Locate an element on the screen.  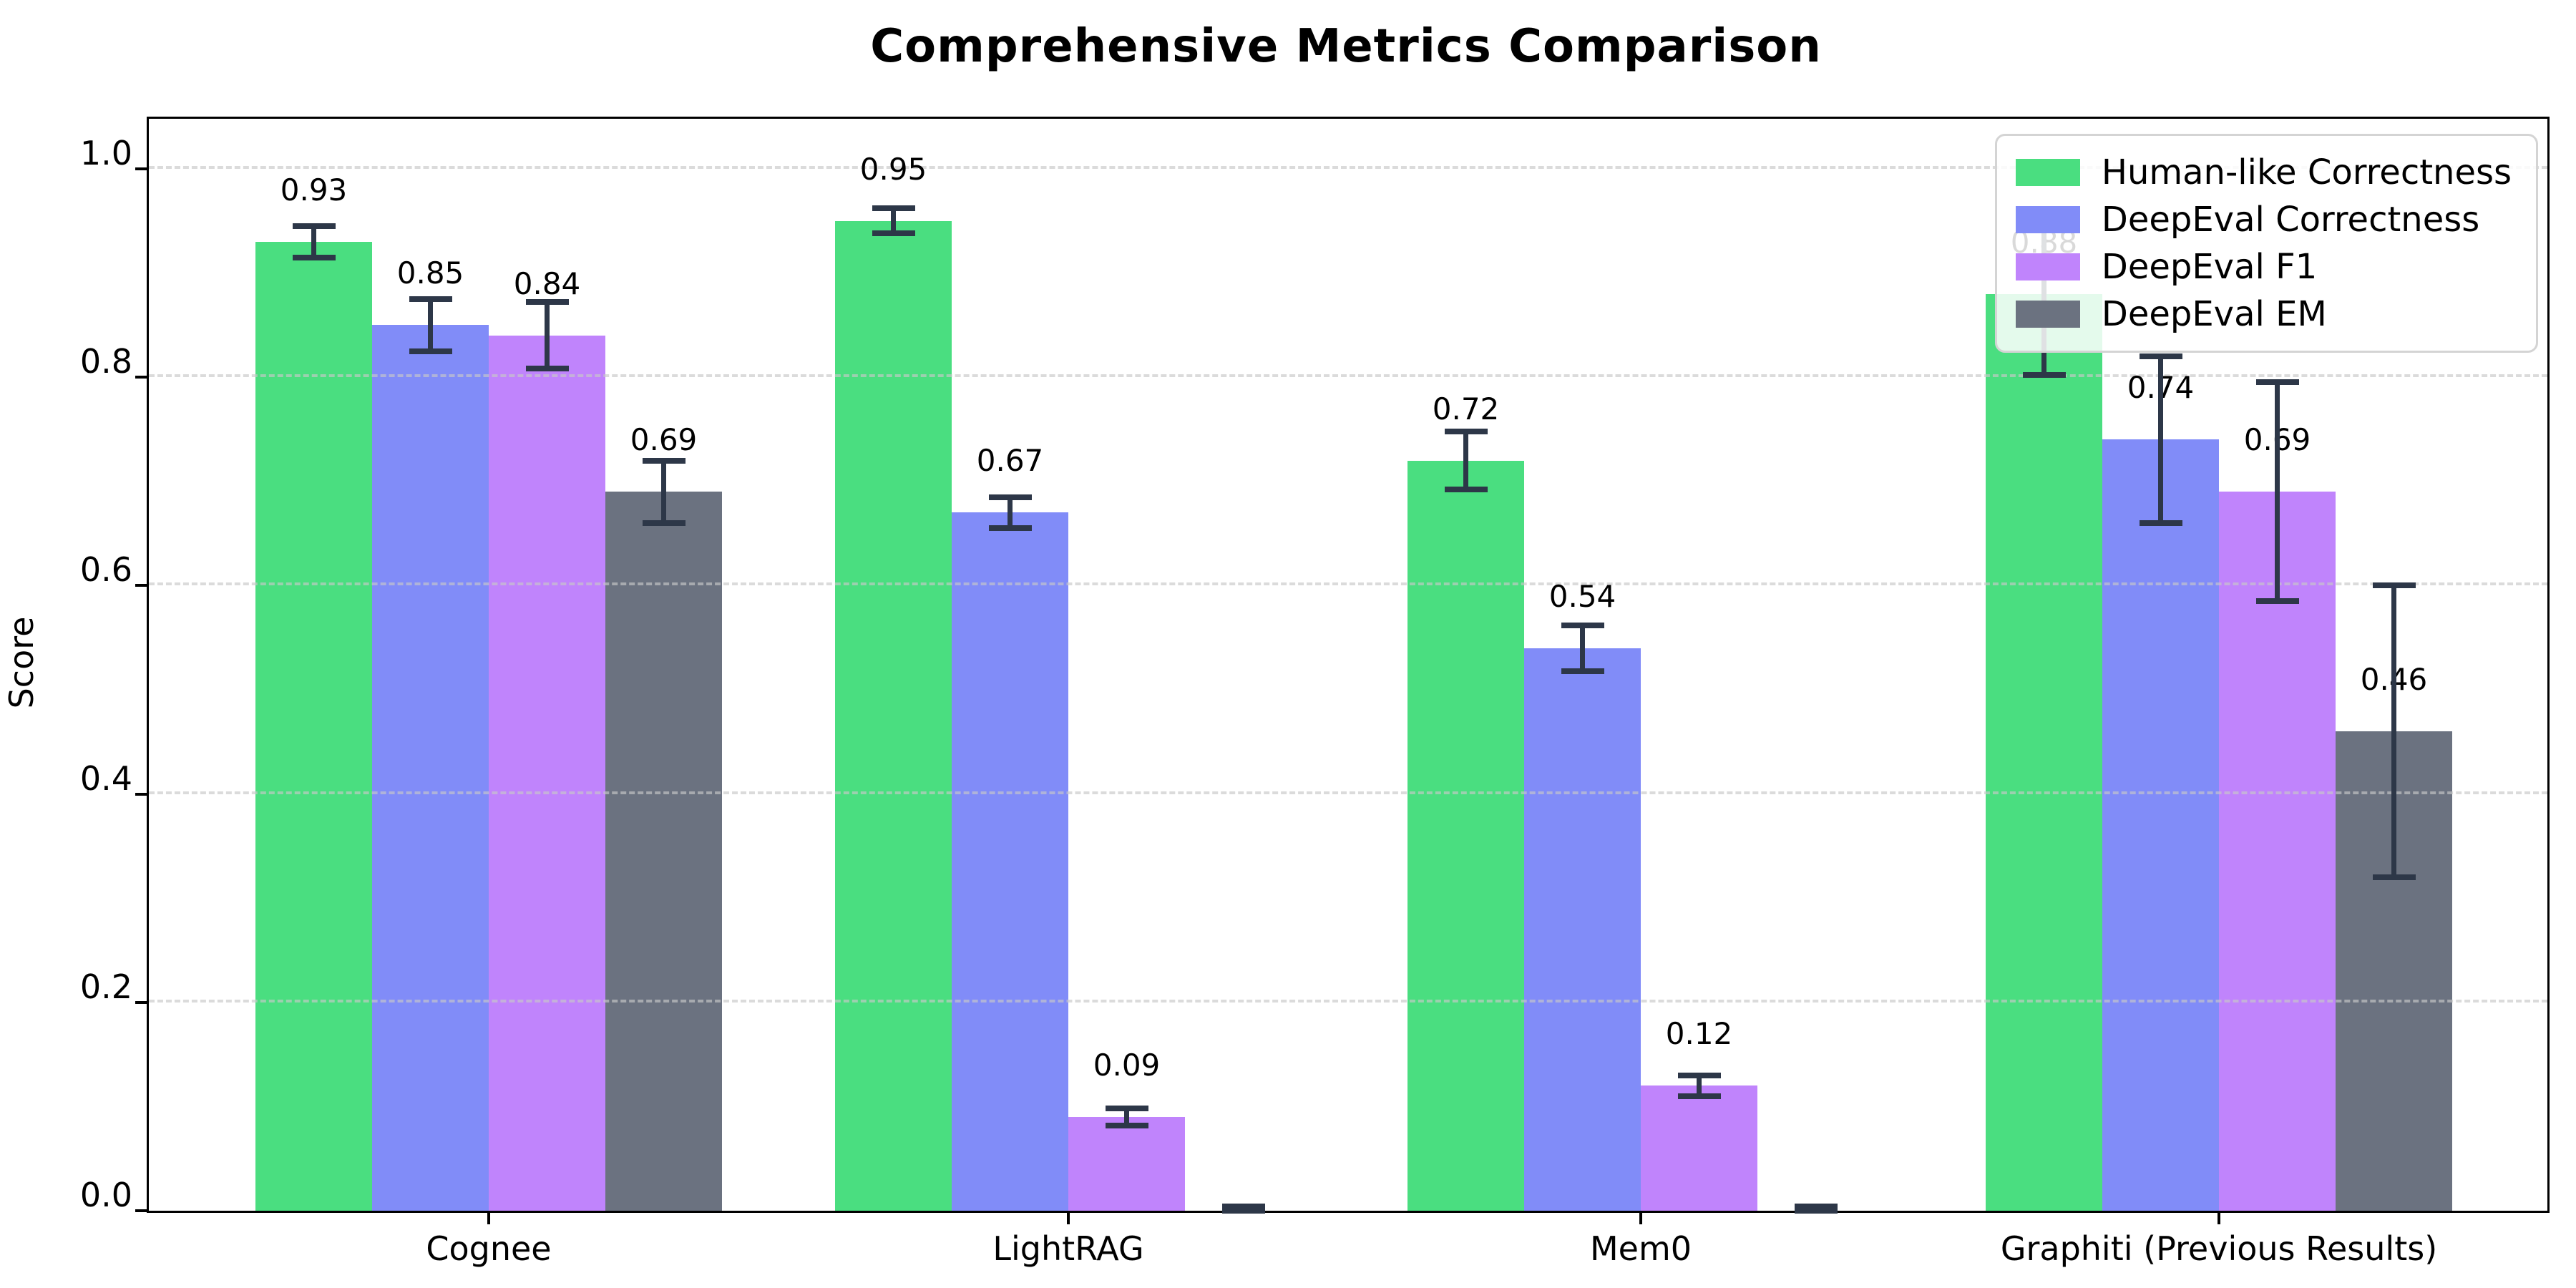
bar-value-label: 0.85 is located at coordinates (430, 273).